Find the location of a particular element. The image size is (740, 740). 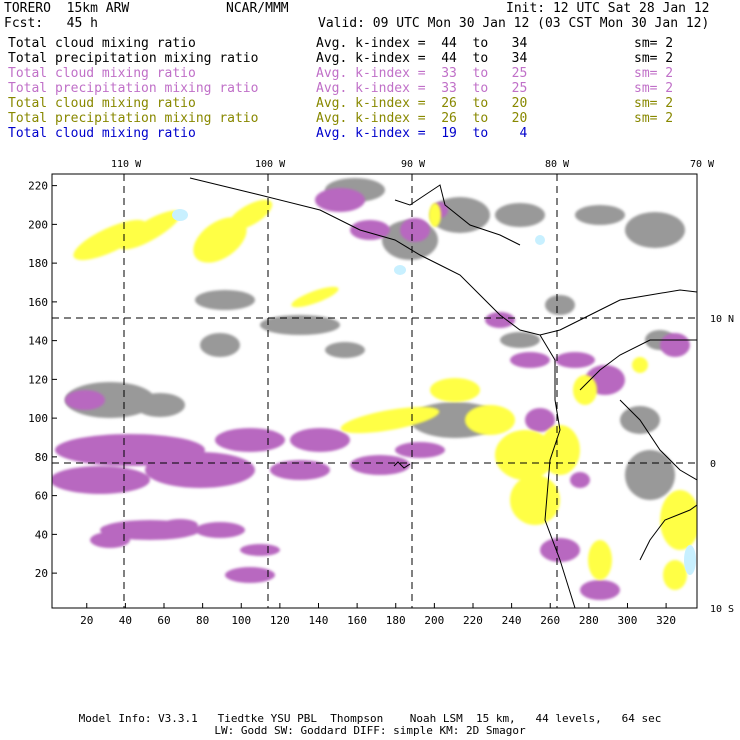

model-title: TORERO 15km ARW is located at coordinates (67, 8).